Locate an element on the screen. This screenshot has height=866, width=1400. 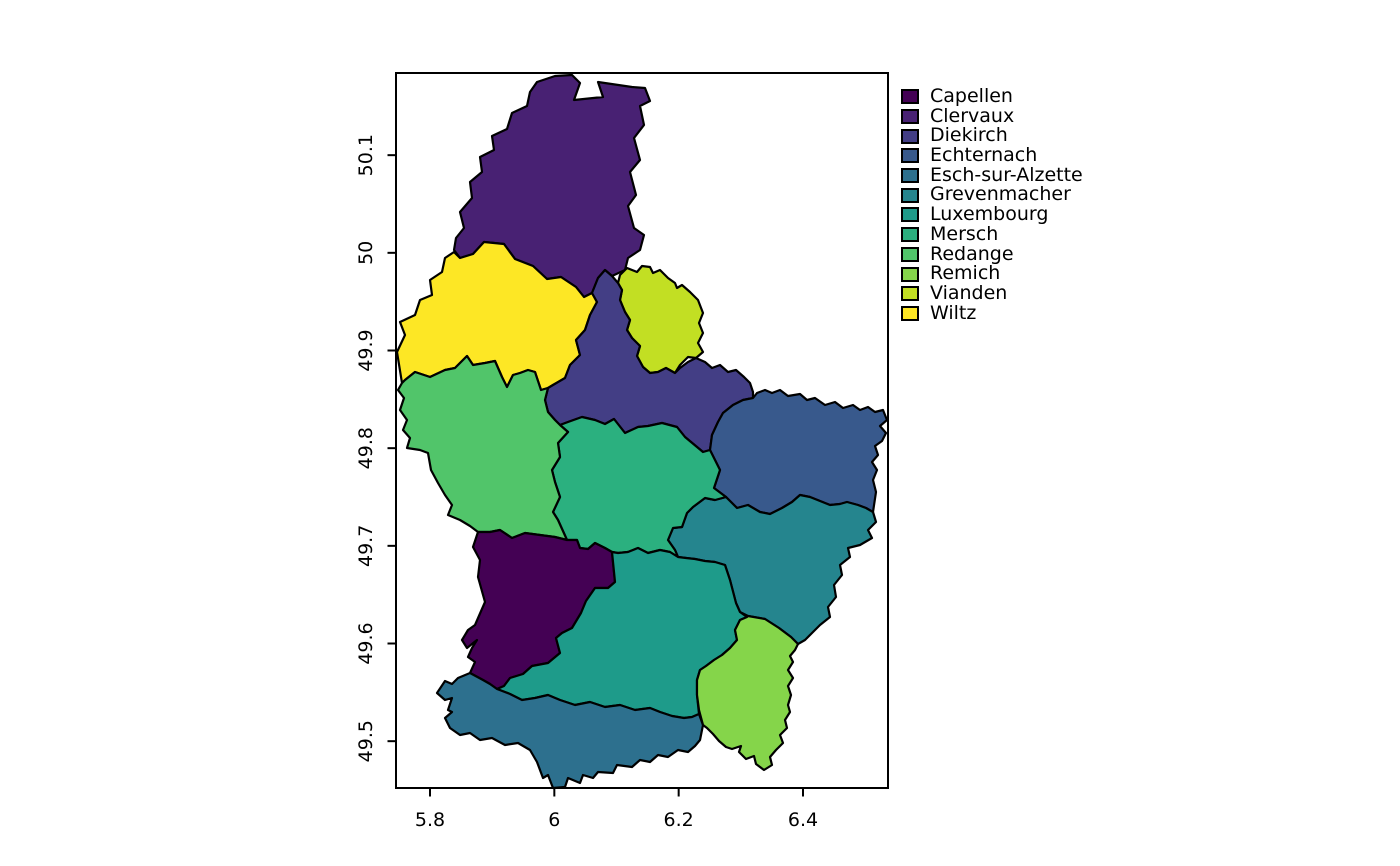
y-axis: 49.5 49.6 49.7 49.8 49.9 50 50.1 is located at coordinates (375, 448).